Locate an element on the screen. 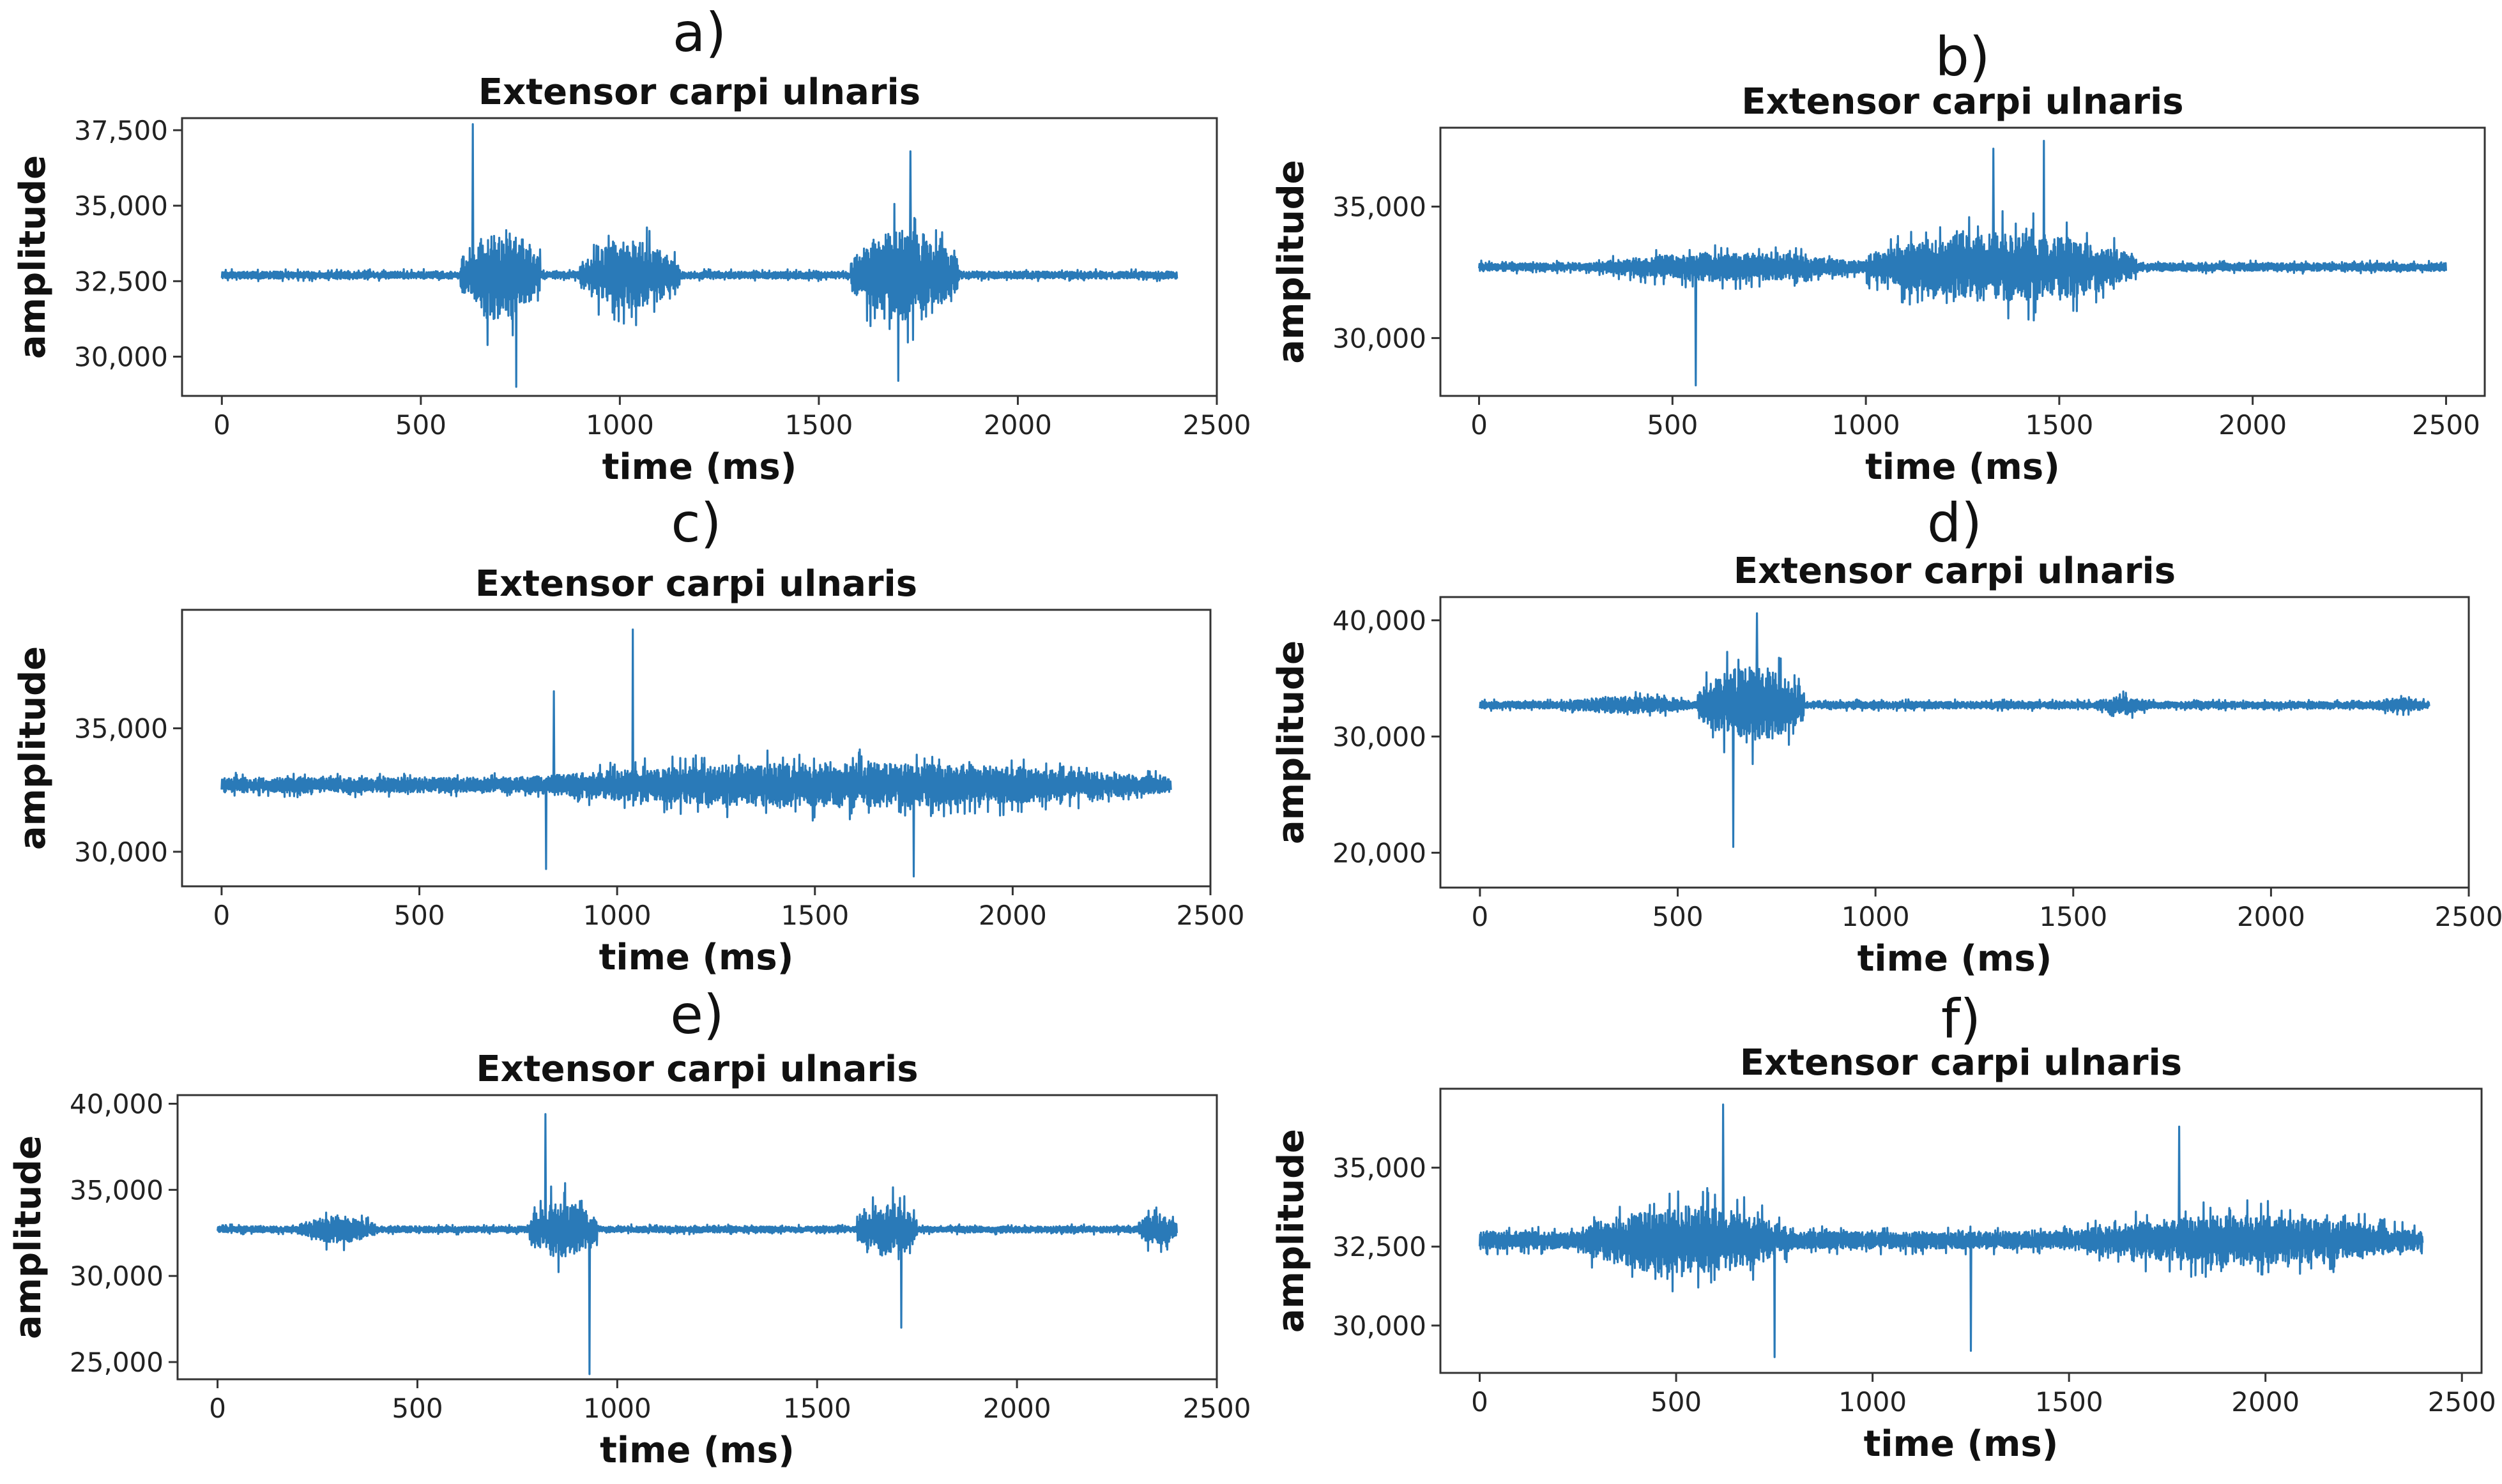 The image size is (2502, 1484). panel-letter: e) is located at coordinates (697, 1014).